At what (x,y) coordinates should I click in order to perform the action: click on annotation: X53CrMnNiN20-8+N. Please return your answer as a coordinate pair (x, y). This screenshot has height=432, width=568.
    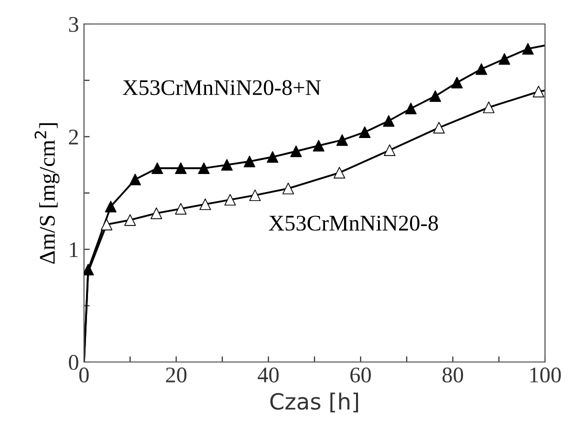
    Looking at the image, I should click on (221, 88).